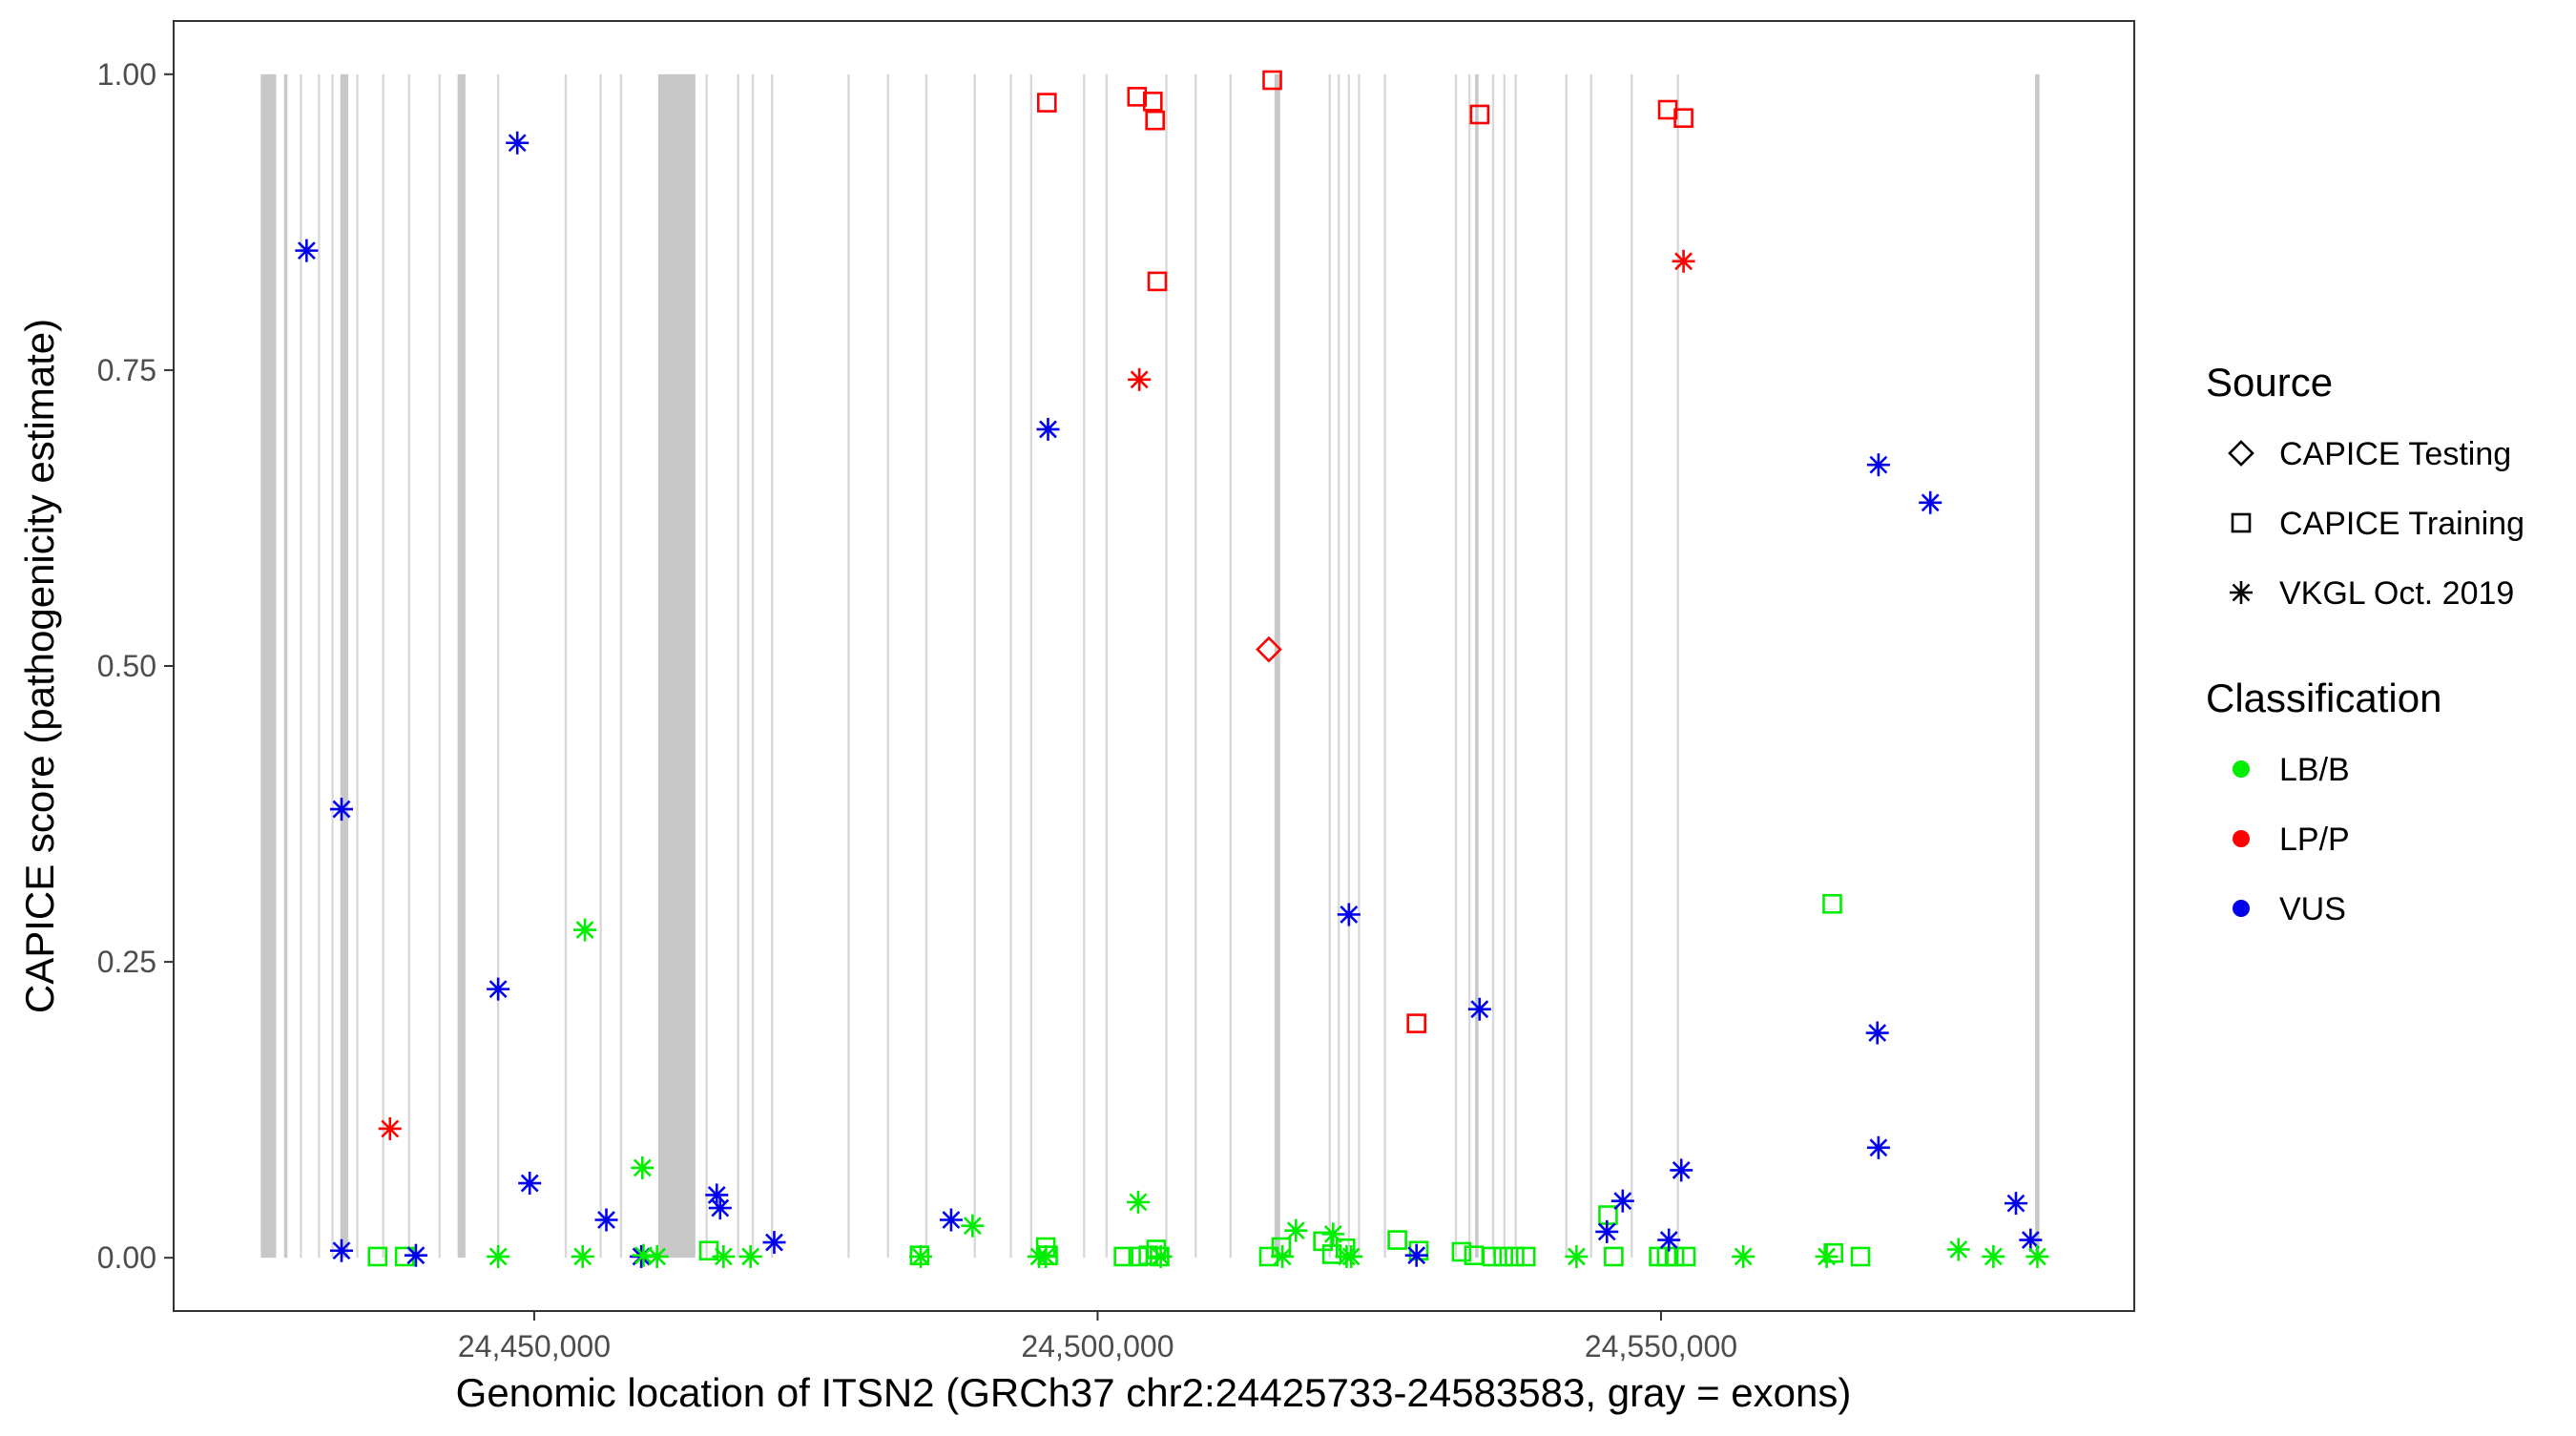 The image size is (2576, 1436). Describe the element at coordinates (2314, 770) in the screenshot. I see `legend-label: LB/B` at that location.